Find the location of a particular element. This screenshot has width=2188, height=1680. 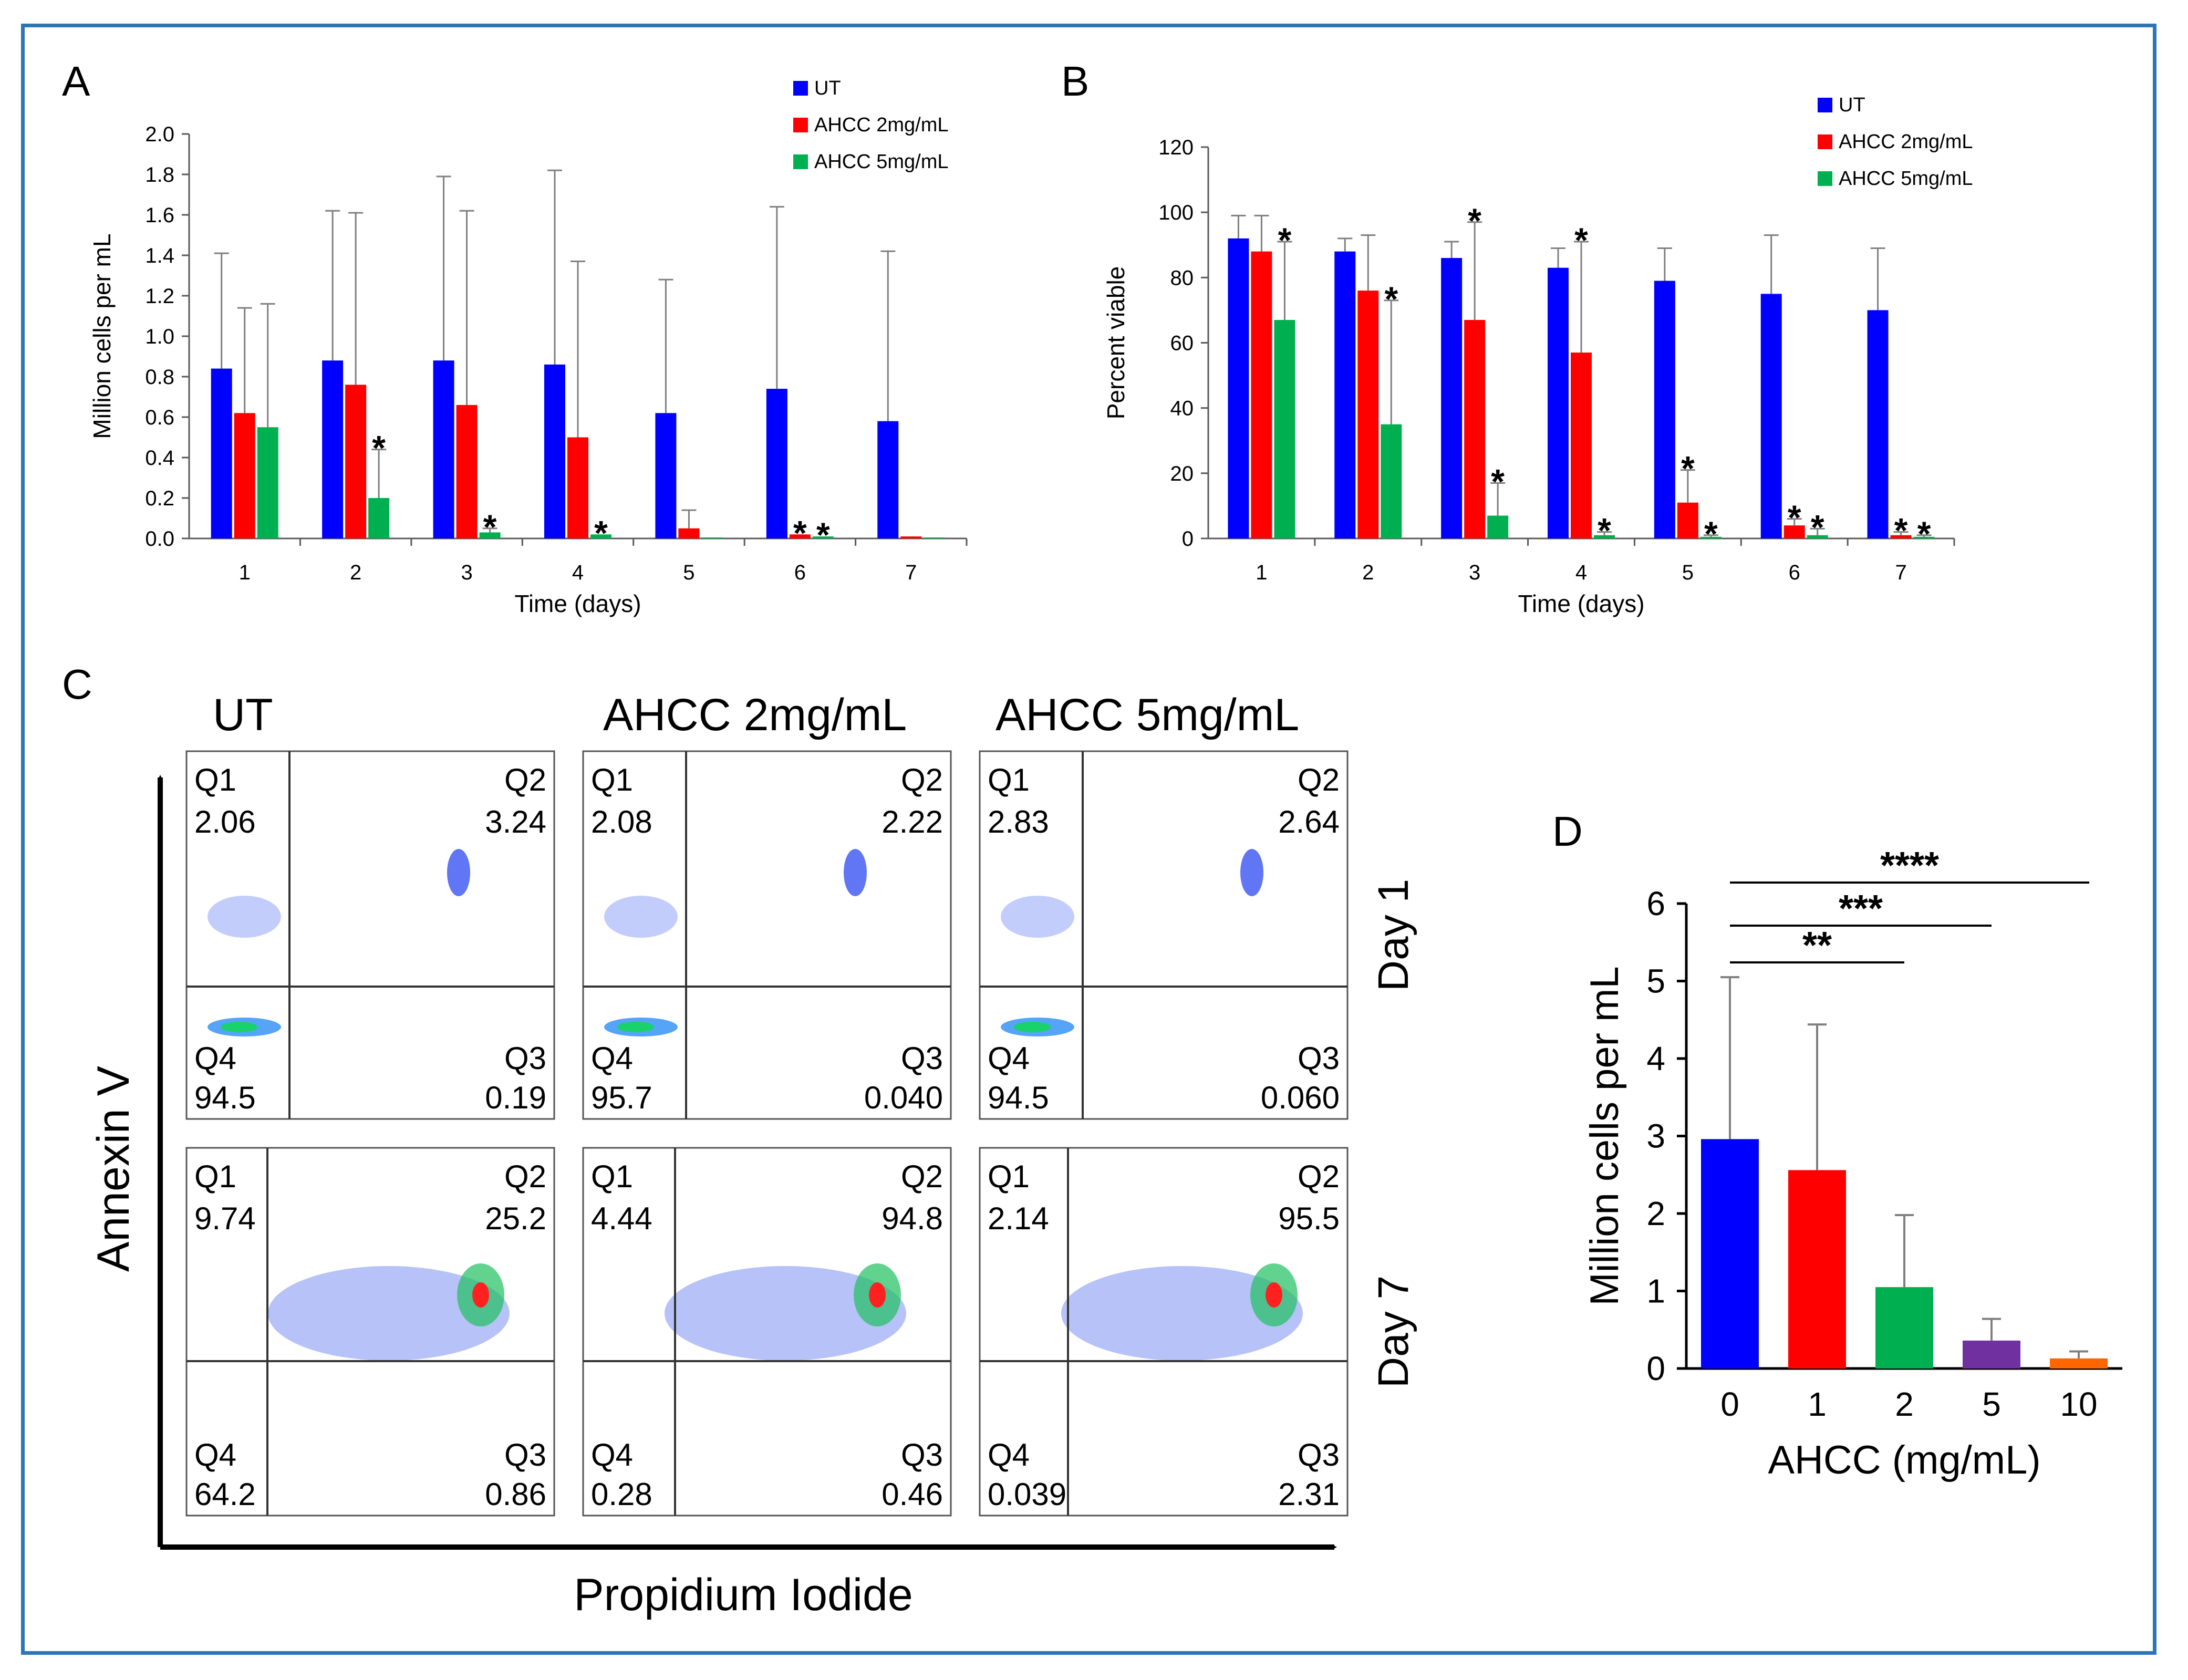

quadrant-value-q1: 2.08 is located at coordinates (621, 821).